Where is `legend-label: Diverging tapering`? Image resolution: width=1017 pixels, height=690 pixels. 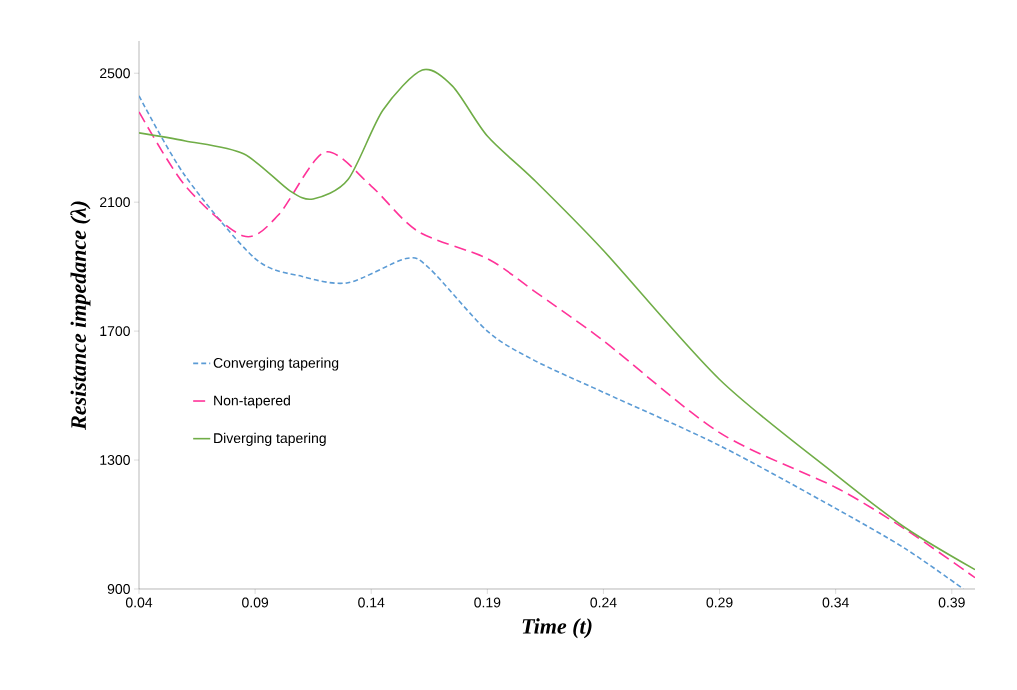
legend-label: Diverging tapering is located at coordinates (270, 439).